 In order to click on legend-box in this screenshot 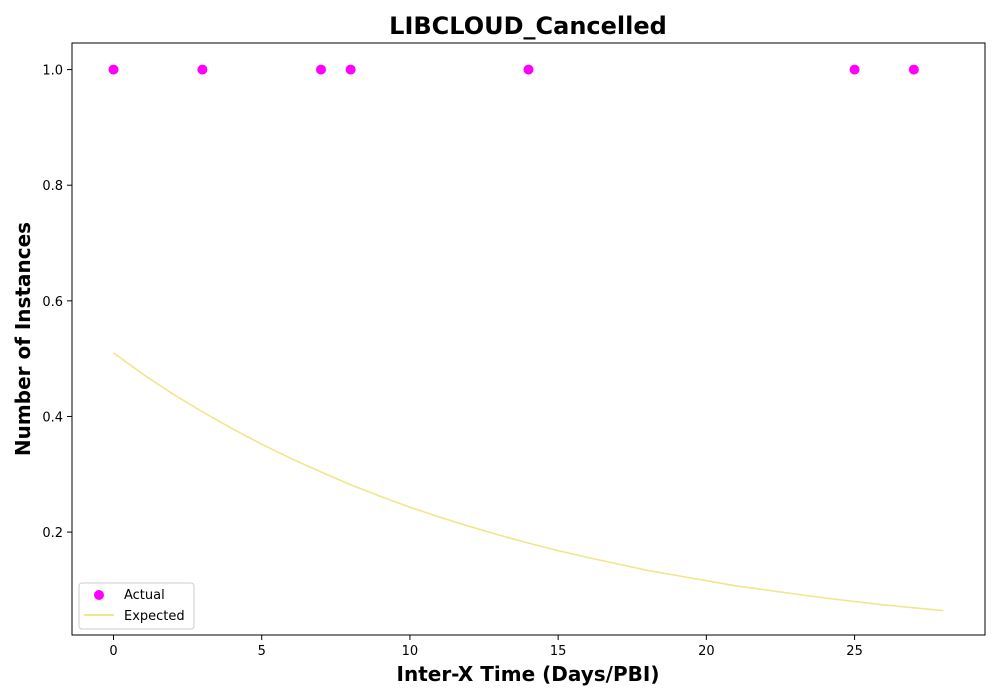, I will do `click(136, 606)`.